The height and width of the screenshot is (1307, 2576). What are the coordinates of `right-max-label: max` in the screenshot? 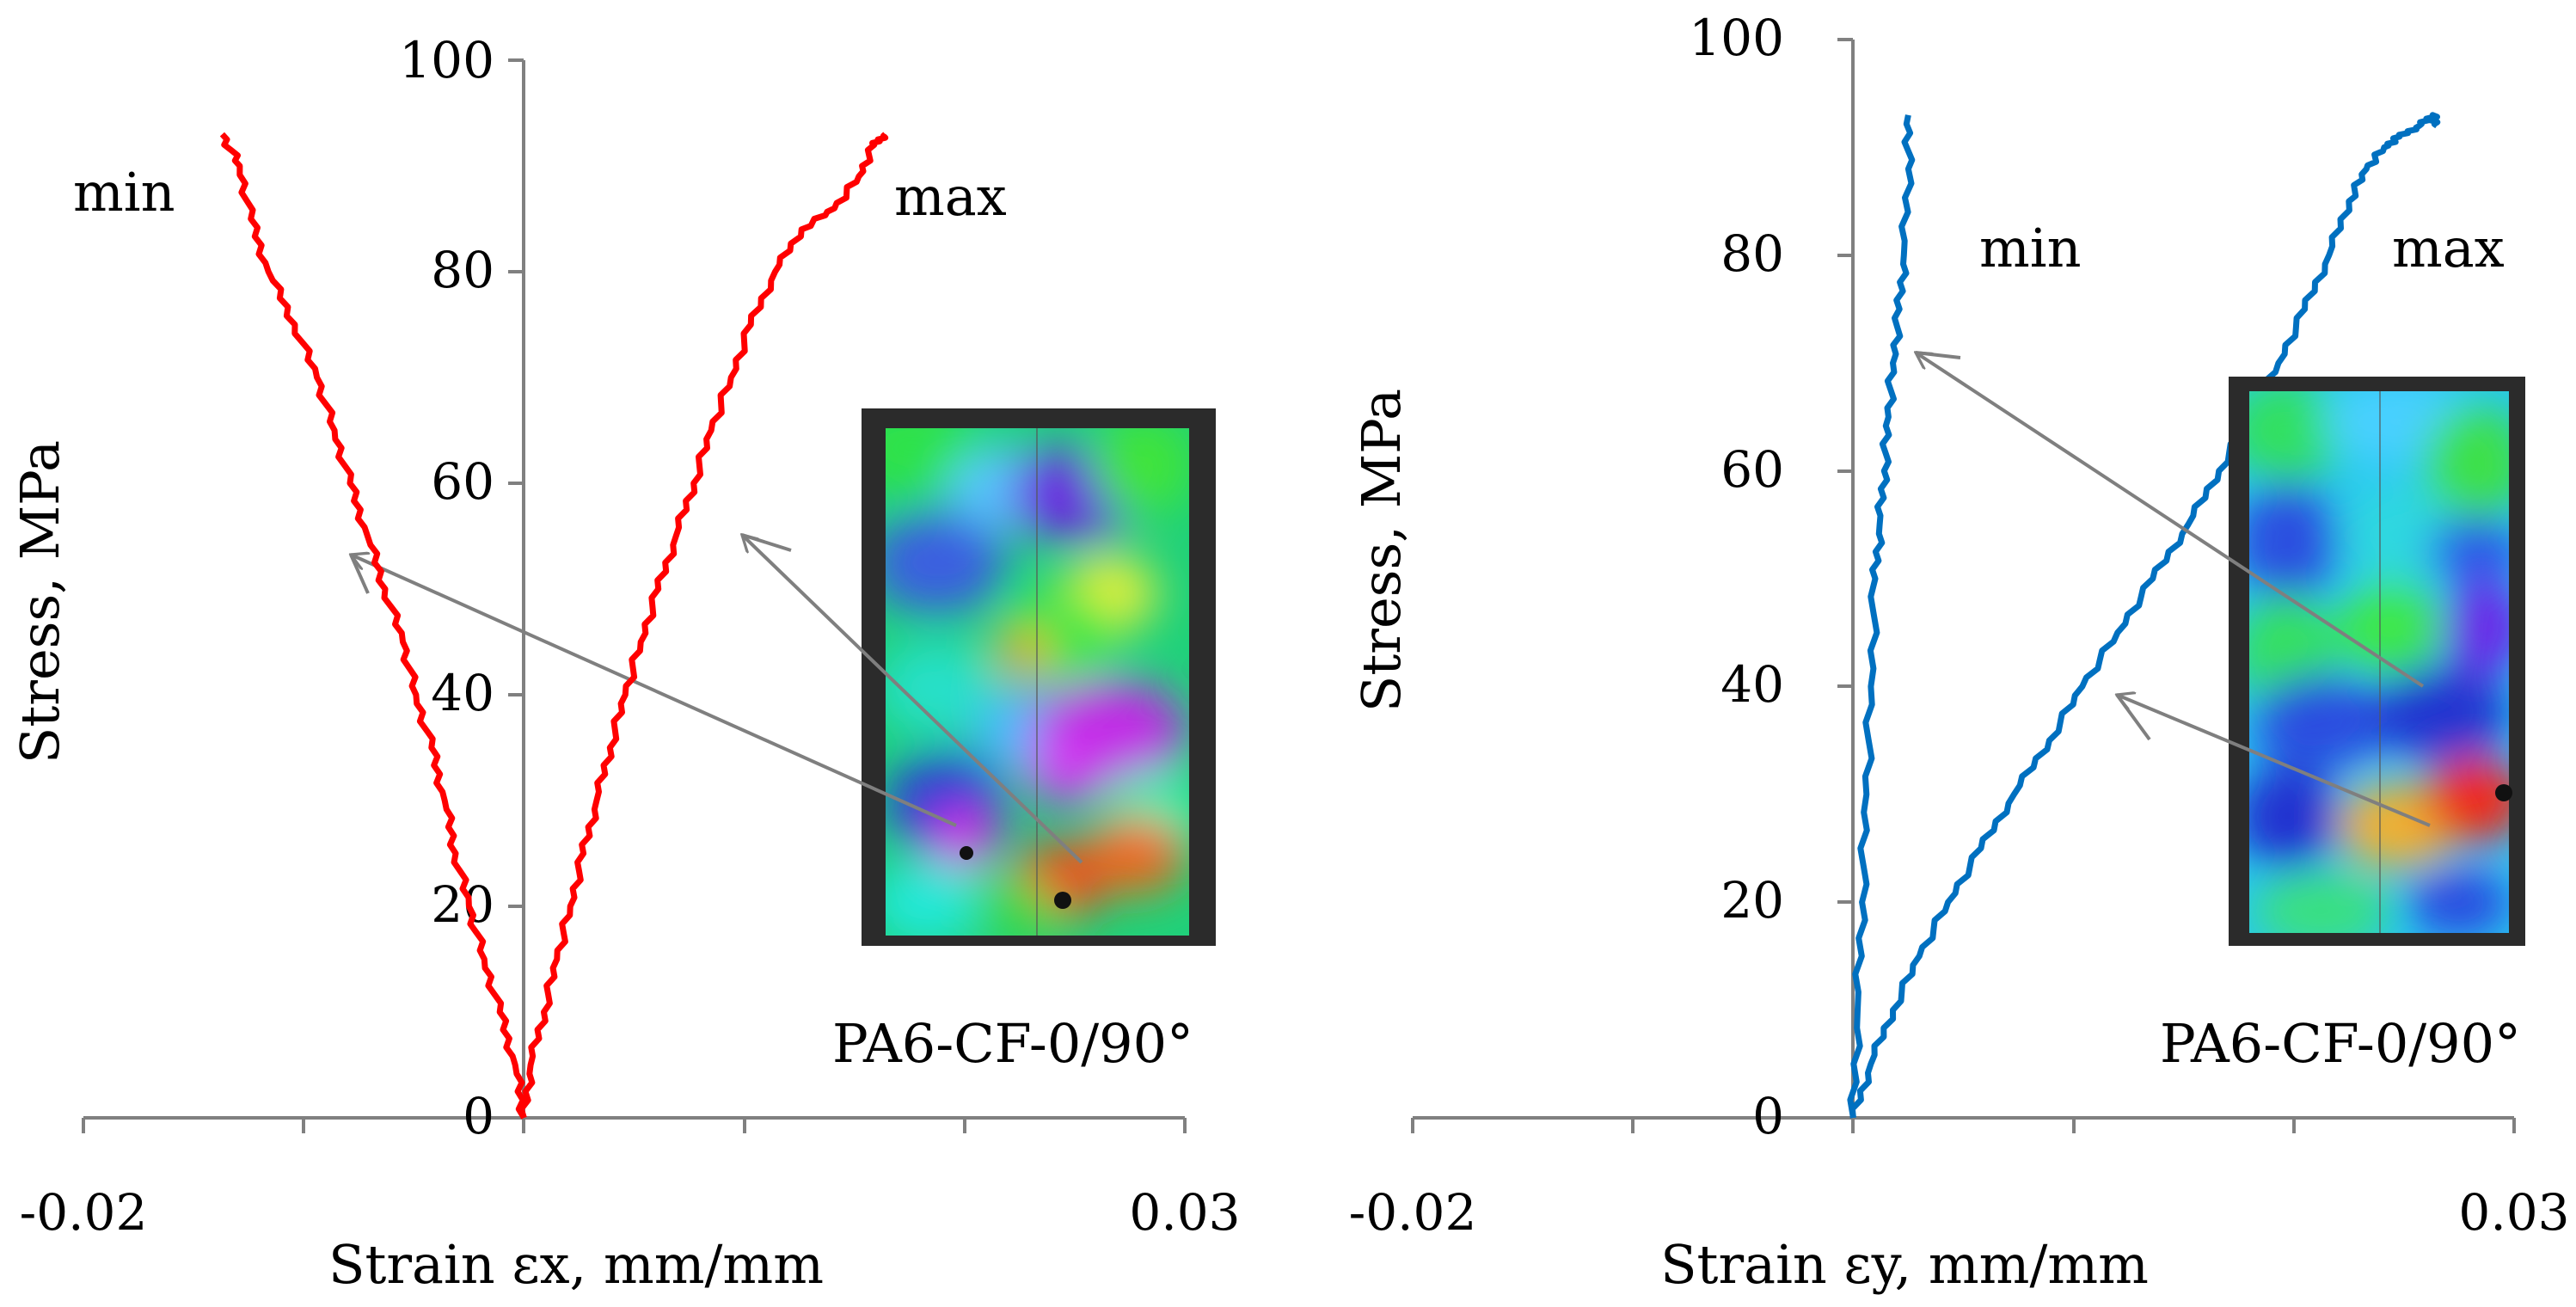 It's located at (2449, 248).